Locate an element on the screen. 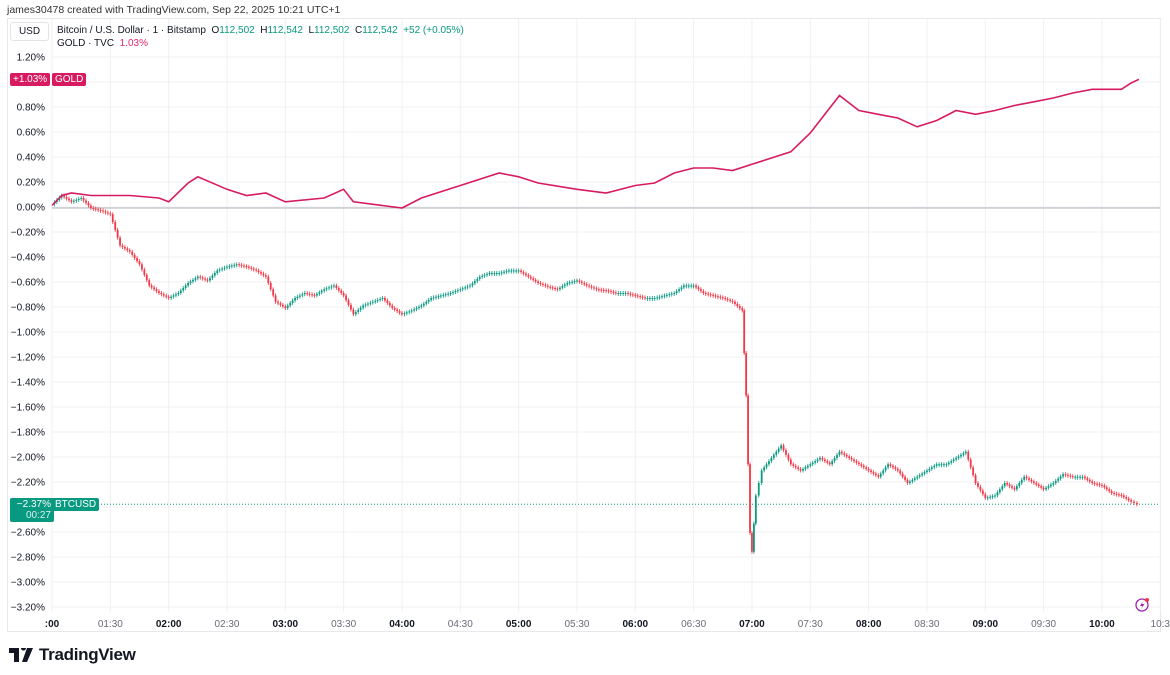 This screenshot has width=1170, height=675. currency-button: USD is located at coordinates (29, 31).